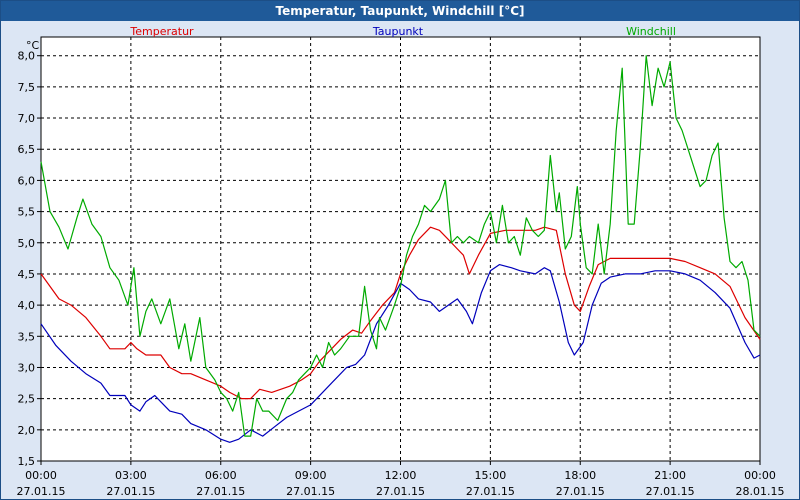 This screenshot has width=800, height=500. I want to click on legend-taupunkt: Taupunkt, so click(398, 31).